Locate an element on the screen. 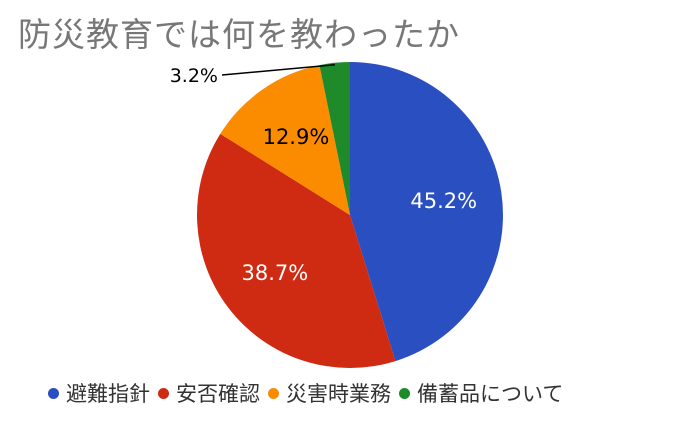 The image size is (700, 424). legend-label: 安否確認 is located at coordinates (218, 394).